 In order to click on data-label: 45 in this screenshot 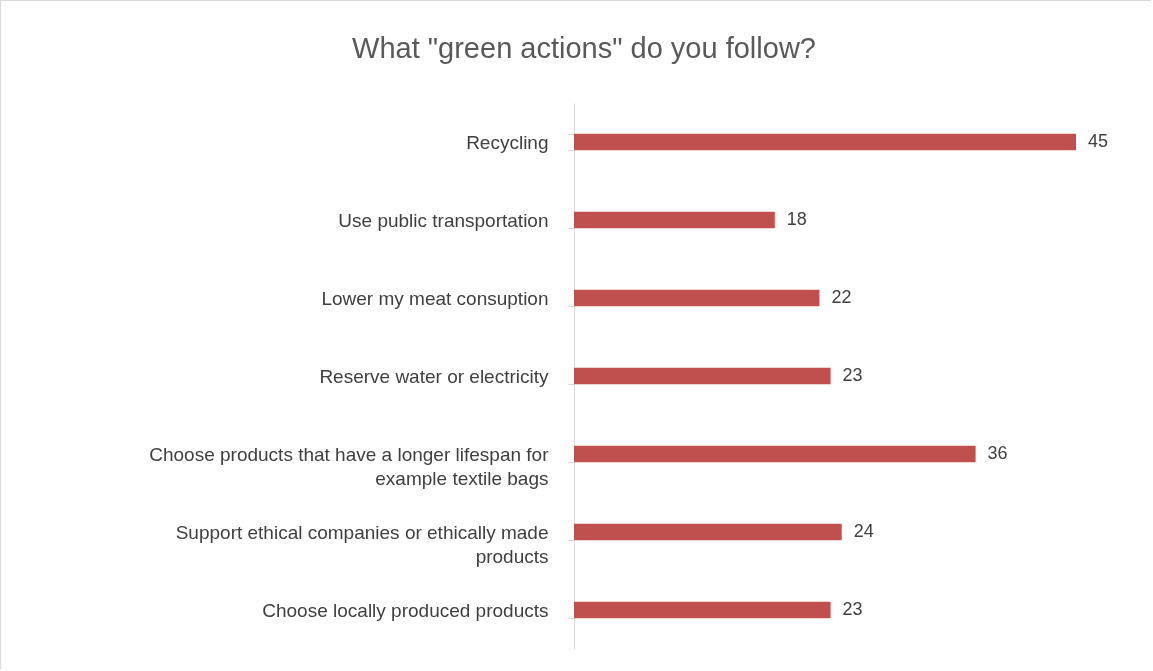, I will do `click(1098, 141)`.